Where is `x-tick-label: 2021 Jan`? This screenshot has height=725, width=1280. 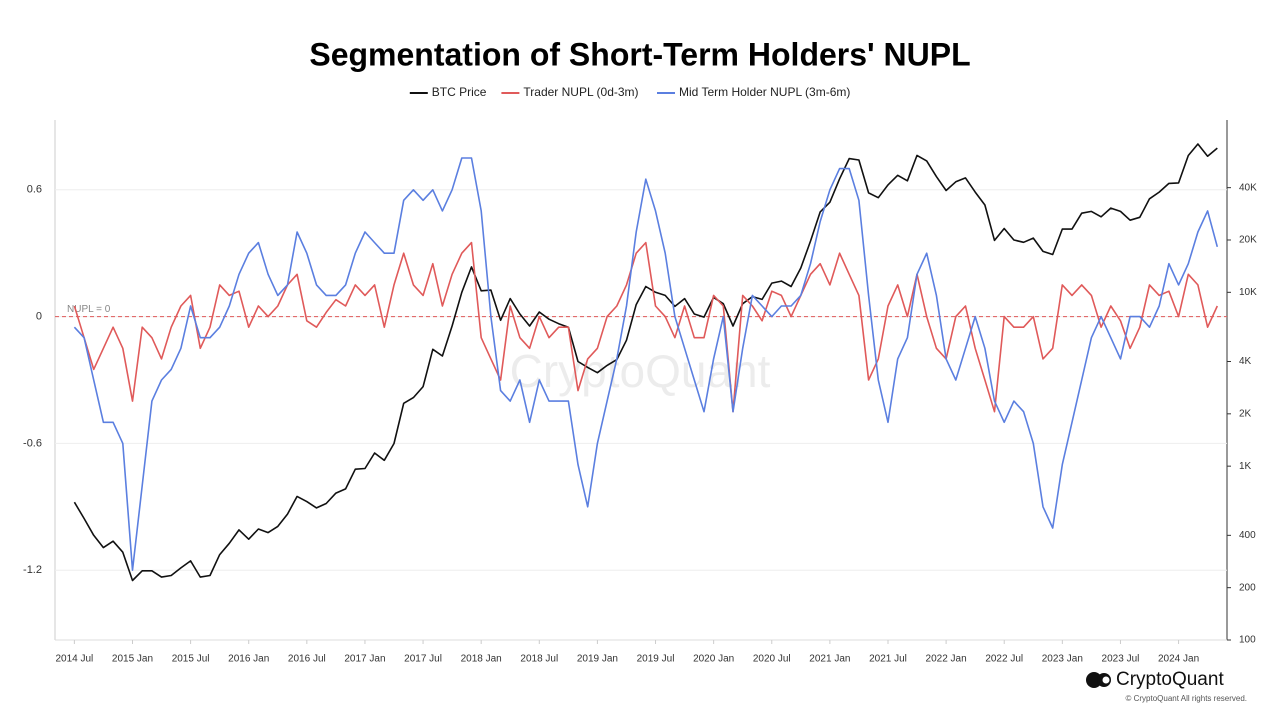
x-tick-label: 2021 Jan is located at coordinates (829, 659).